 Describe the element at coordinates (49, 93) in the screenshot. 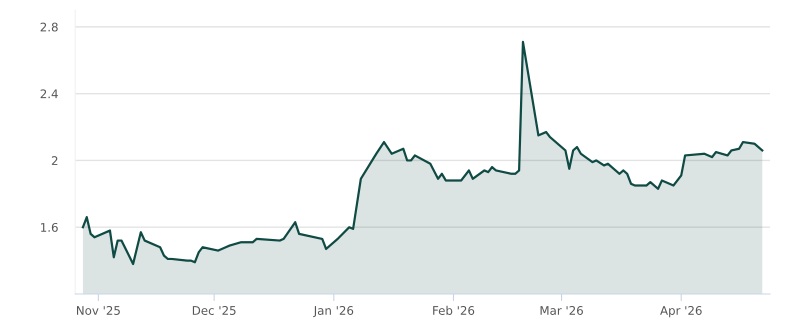

I see `y-tick-label: 2.4` at that location.